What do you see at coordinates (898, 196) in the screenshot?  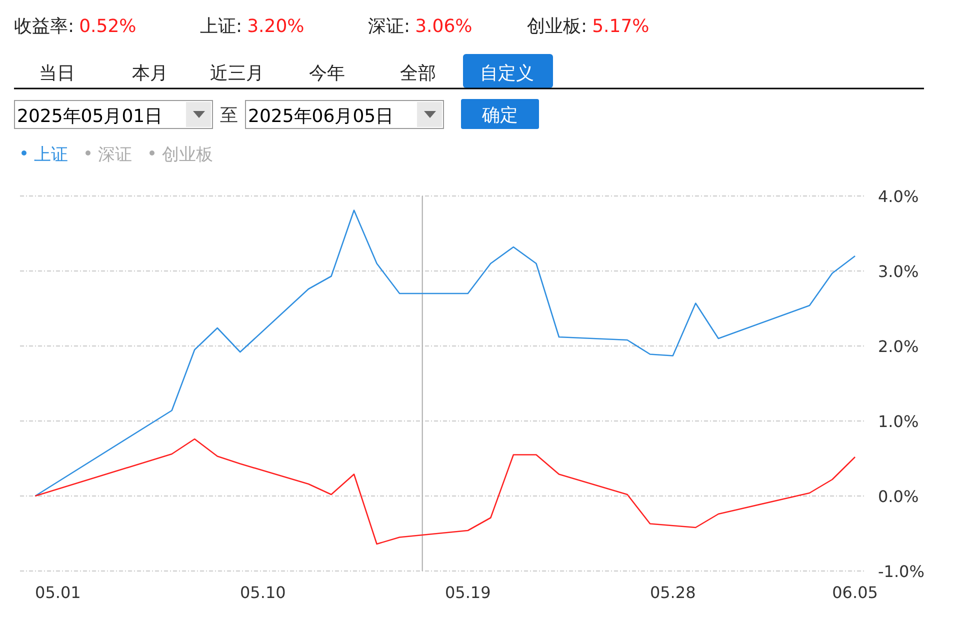 I see `y-tick-label: 4.0%` at bounding box center [898, 196].